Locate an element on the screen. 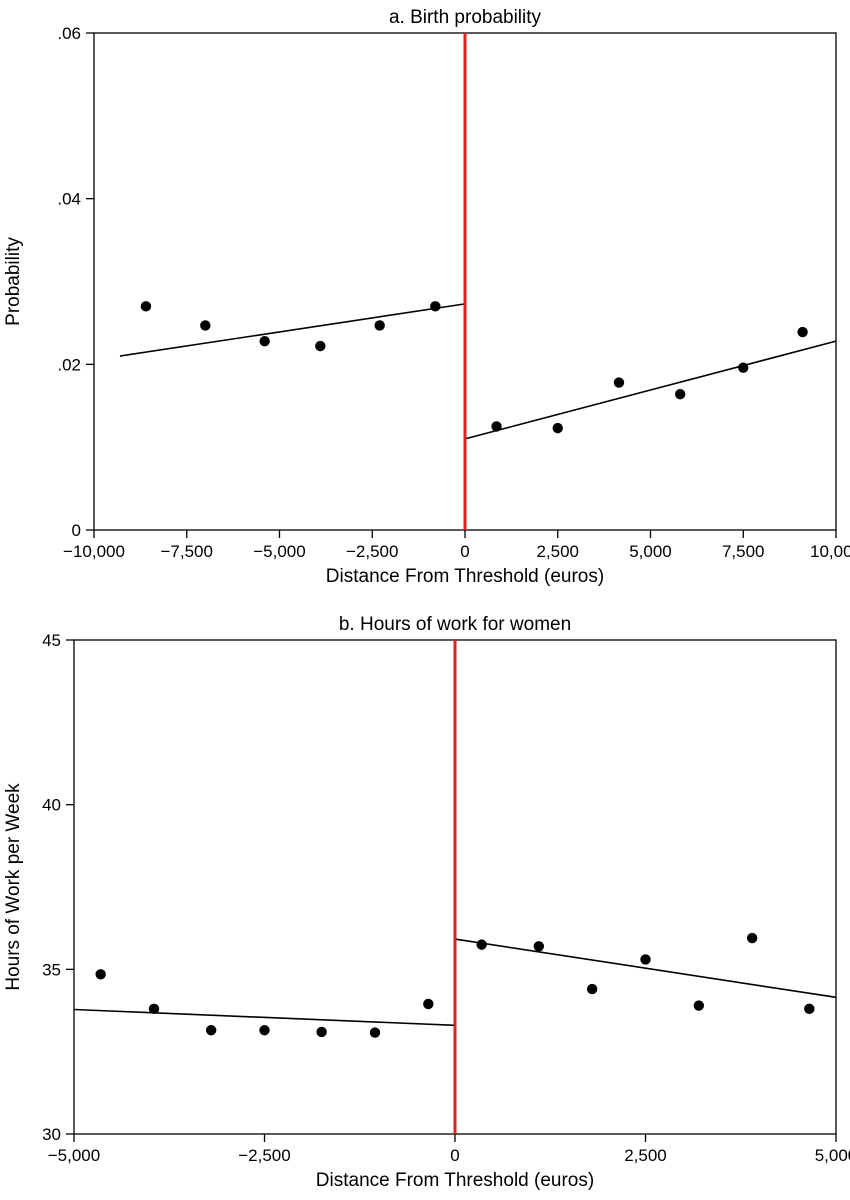  panel-a-y-tick-label: .04 is located at coordinates (69, 199).